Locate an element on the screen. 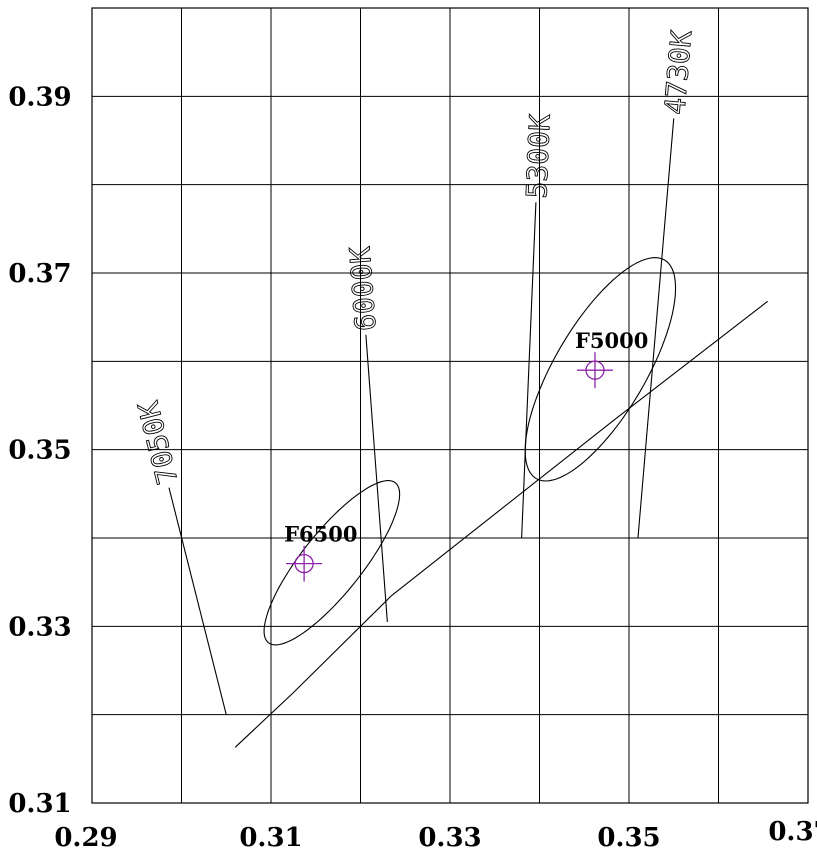 The width and height of the screenshot is (817, 852). x-tick-label: 0.33 is located at coordinates (449, 837).